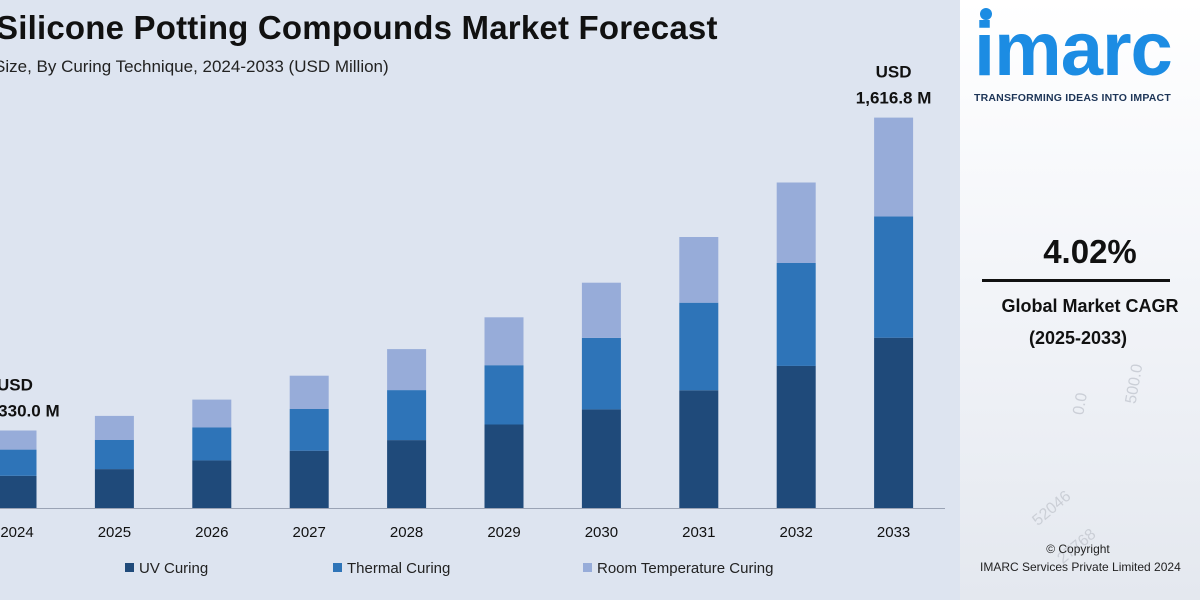 The width and height of the screenshot is (1200, 600). What do you see at coordinates (16, 532) in the screenshot?
I see `x-tick-label: 2024` at bounding box center [16, 532].